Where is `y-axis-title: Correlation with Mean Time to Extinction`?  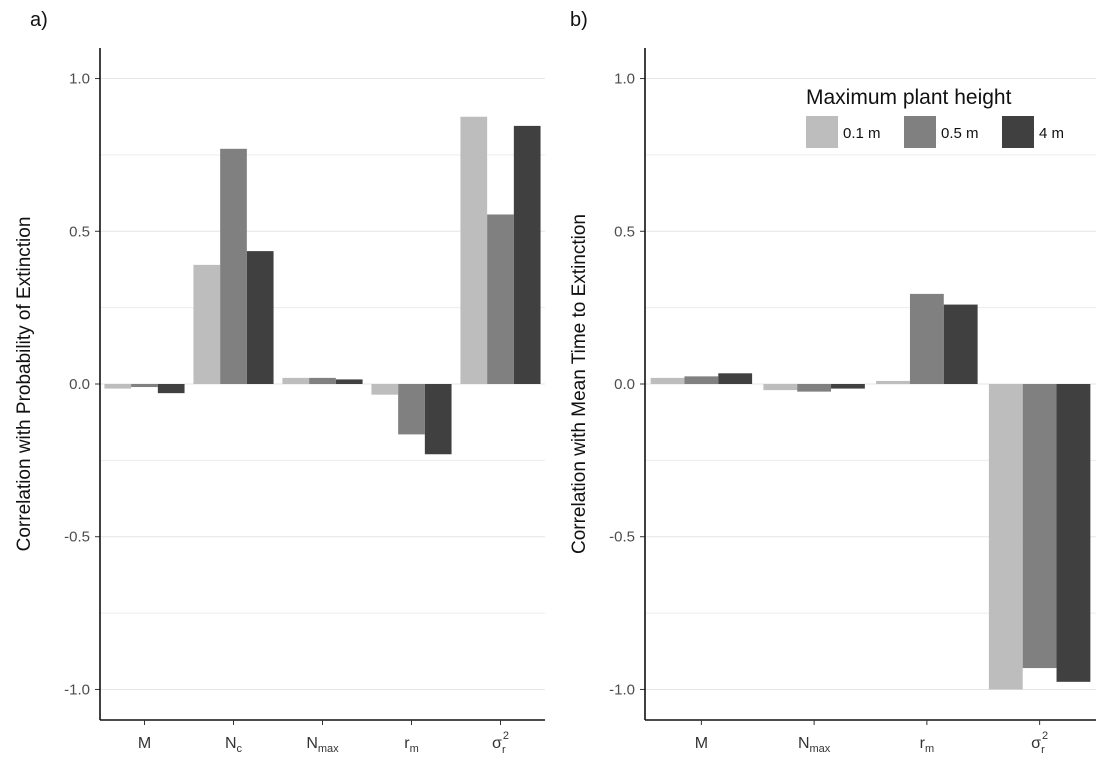
y-axis-title: Correlation with Mean Time to Extinction is located at coordinates (579, 384).